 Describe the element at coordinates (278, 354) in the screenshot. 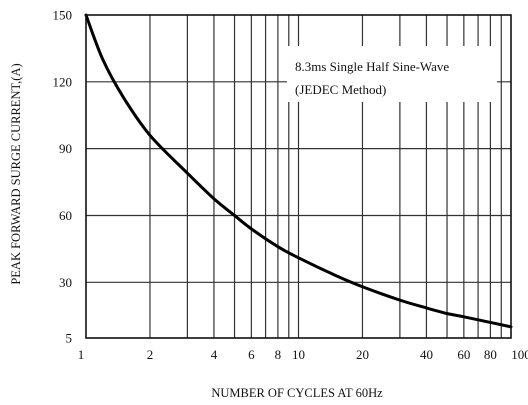

I see `x-tick-label-8: 8` at that location.